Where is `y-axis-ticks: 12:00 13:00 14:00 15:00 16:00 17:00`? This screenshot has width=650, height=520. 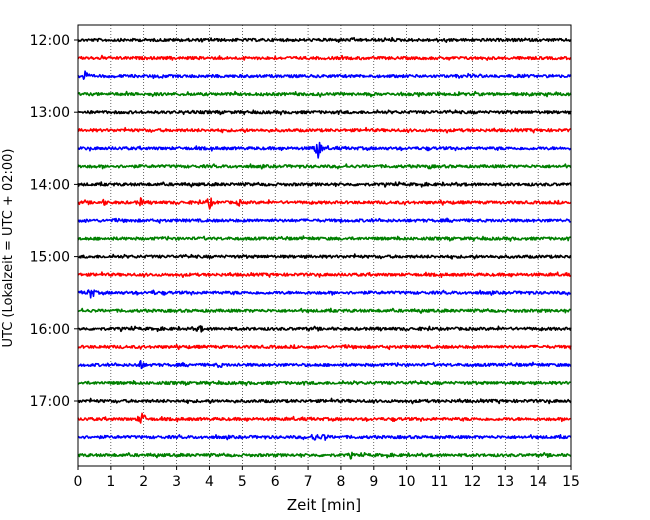
y-axis-ticks: 12:00 13:00 14:00 15:00 16:00 17:00 is located at coordinates (54, 221).